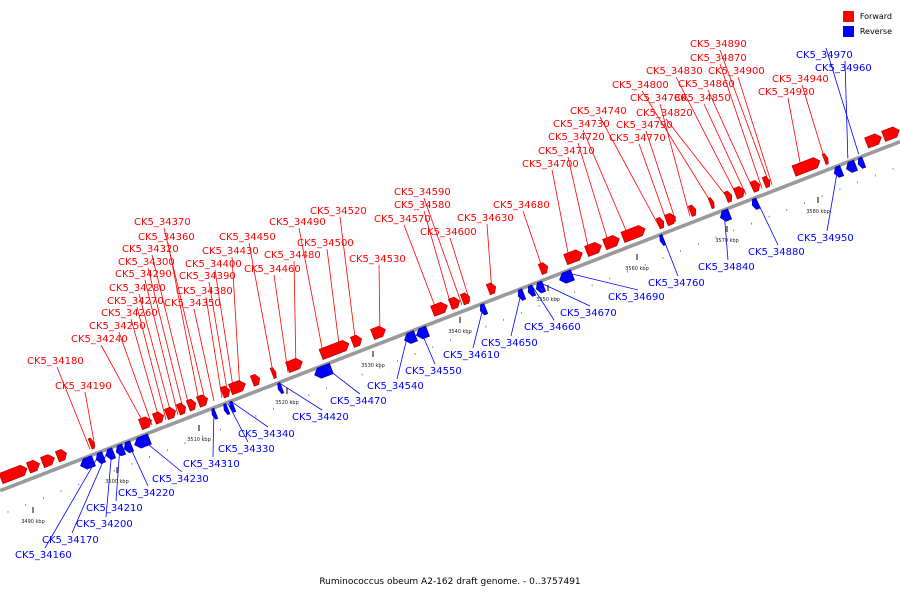  I want to click on reverse-gene-label-9: CK5_34420, so click(320, 417).